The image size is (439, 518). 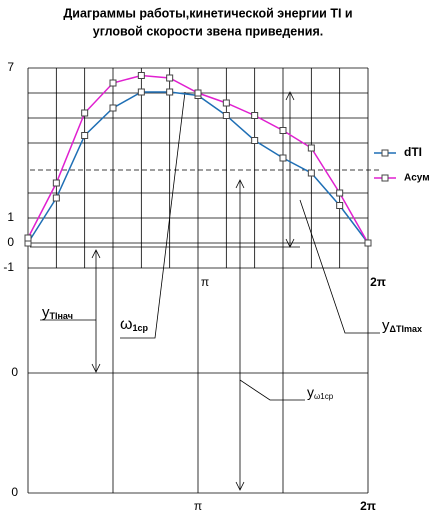 I want to click on x-label: 2π, so click(x=368, y=506).